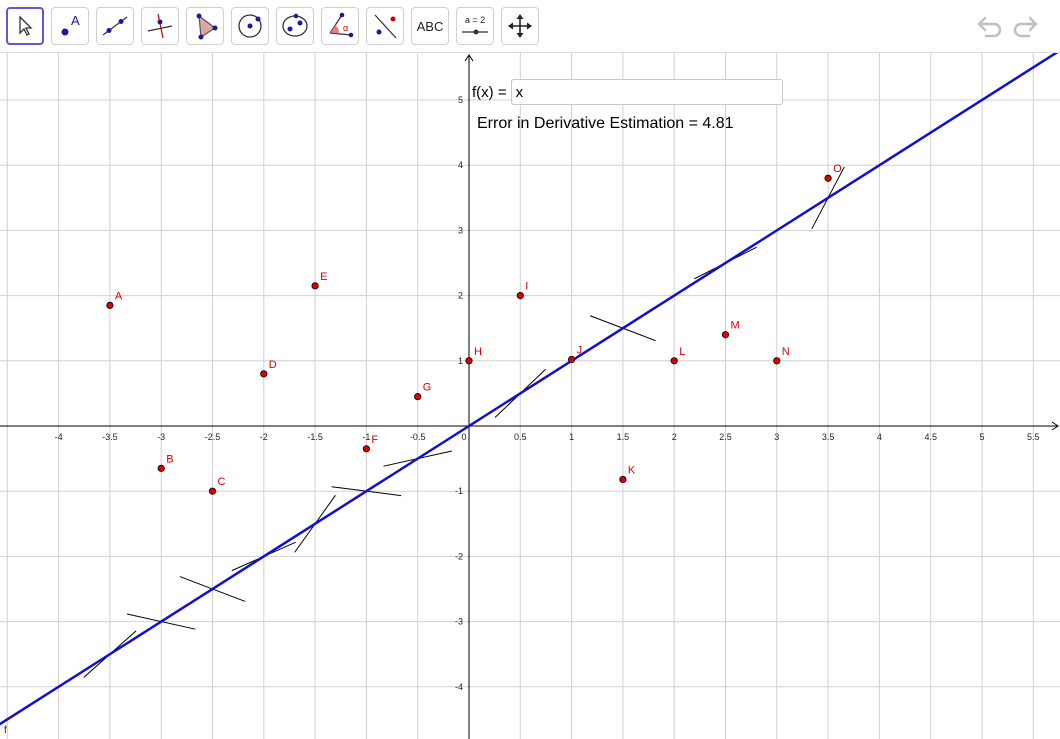 The width and height of the screenshot is (1060, 739). Describe the element at coordinates (837, 169) in the screenshot. I see `point-label-O: O` at that location.